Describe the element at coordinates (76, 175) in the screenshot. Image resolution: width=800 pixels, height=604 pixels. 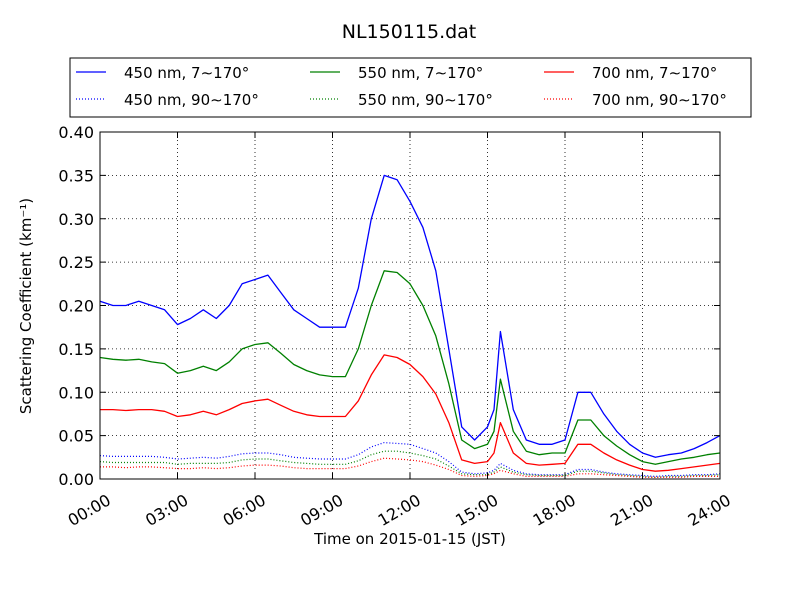
I see `y-tick-label: 0.35` at that location.